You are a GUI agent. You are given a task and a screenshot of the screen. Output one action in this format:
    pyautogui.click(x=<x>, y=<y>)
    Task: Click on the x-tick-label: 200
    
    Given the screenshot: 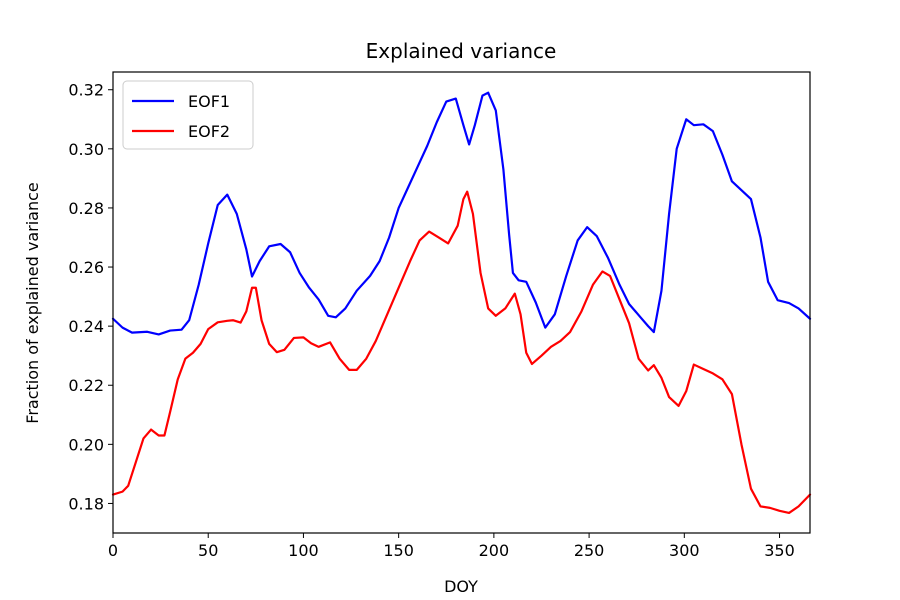 What is the action you would take?
    pyautogui.click(x=494, y=550)
    